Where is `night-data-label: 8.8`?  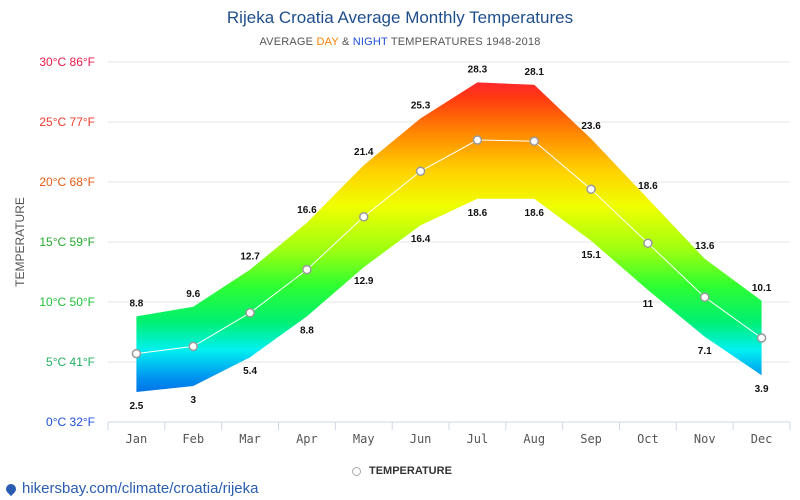
night-data-label: 8.8 is located at coordinates (307, 330).